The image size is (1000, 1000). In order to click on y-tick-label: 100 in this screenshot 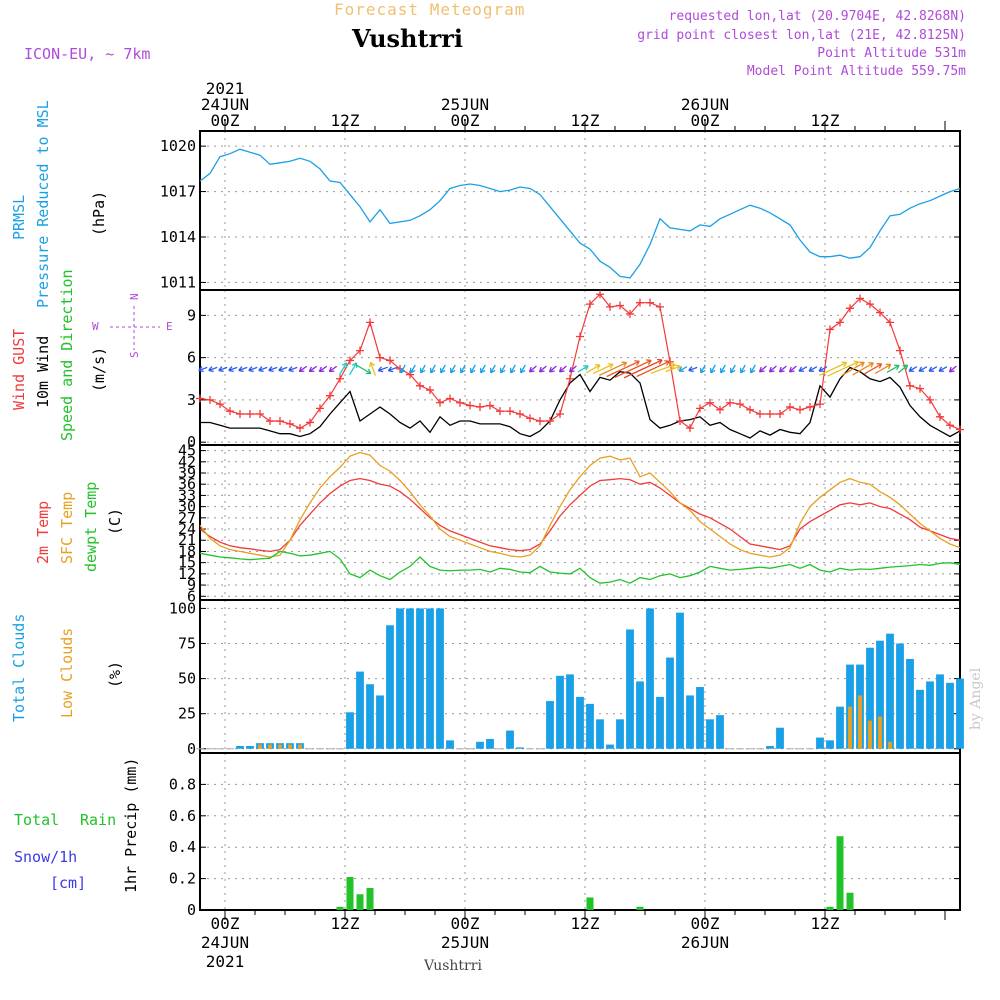, I will do `click(182, 608)`.